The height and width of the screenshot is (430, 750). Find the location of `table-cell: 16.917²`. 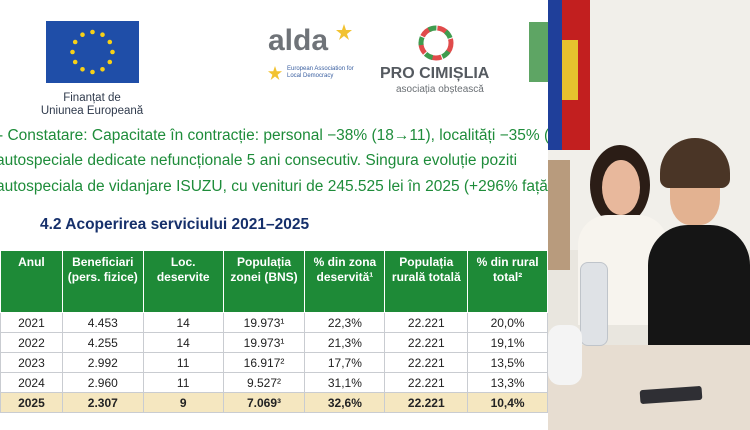

table-cell: 16.917² is located at coordinates (264, 362).